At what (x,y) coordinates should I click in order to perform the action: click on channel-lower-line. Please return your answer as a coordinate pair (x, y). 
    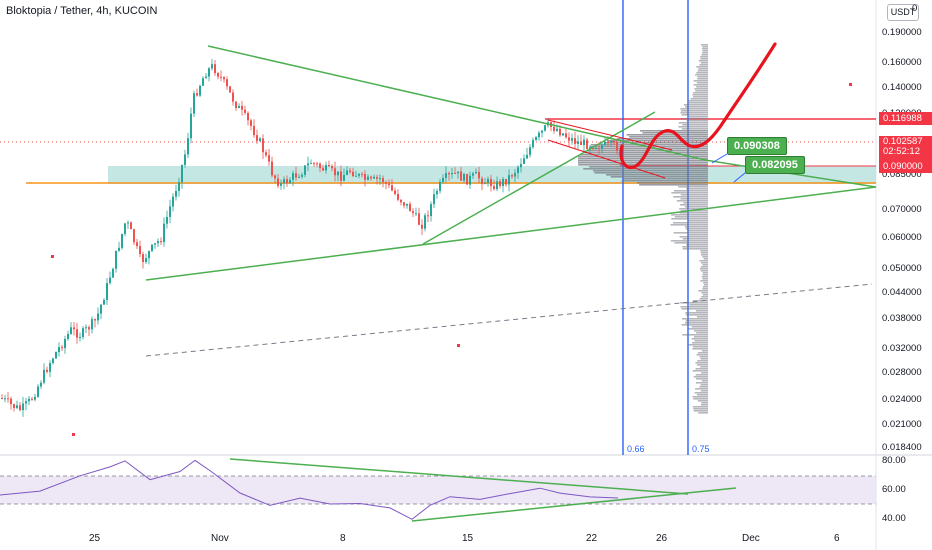
    Looking at the image, I should click on (606, 159).